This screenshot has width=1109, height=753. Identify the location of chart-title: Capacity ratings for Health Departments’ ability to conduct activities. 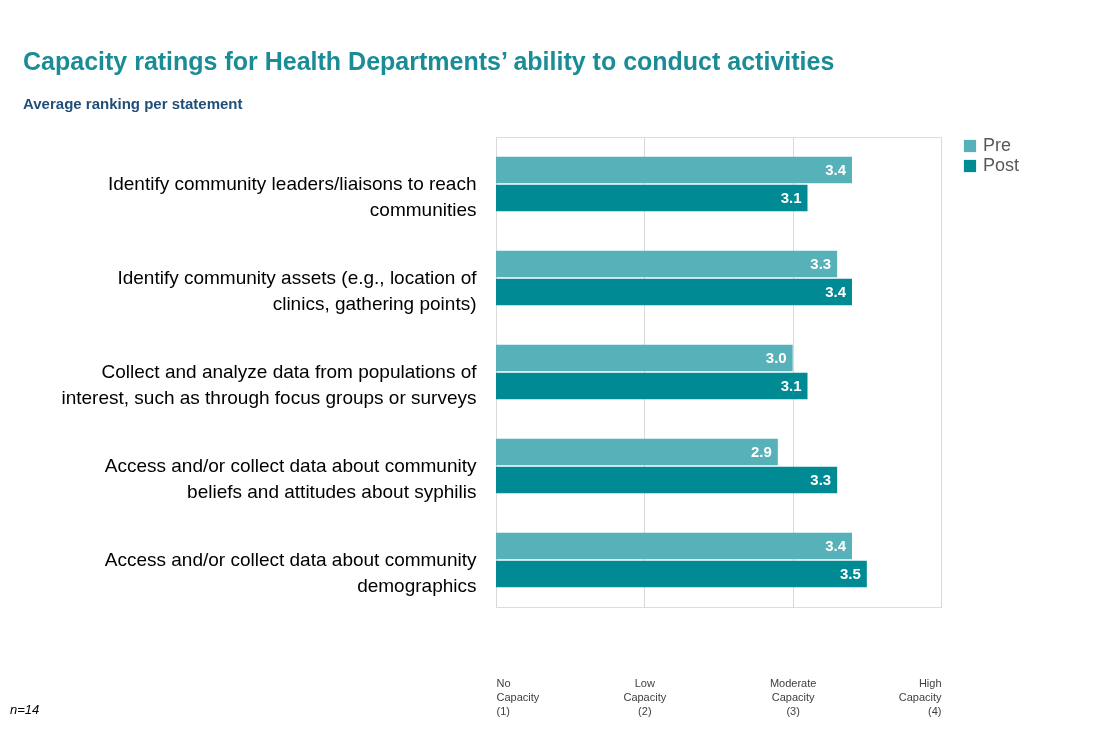
(429, 61).